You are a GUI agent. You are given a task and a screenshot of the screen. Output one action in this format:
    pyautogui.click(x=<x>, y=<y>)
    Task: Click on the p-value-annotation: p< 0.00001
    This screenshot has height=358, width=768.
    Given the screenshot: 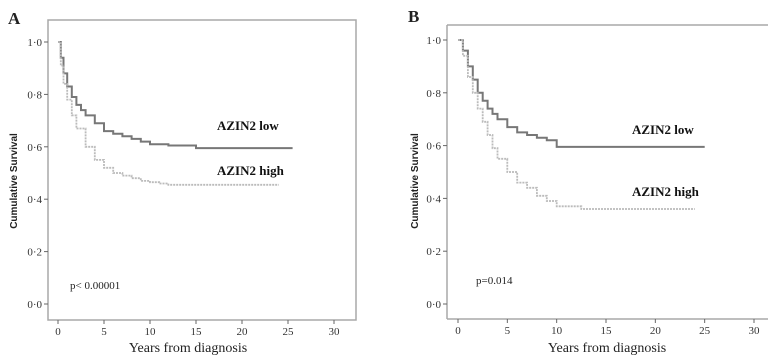 What is the action you would take?
    pyautogui.click(x=95, y=286)
    